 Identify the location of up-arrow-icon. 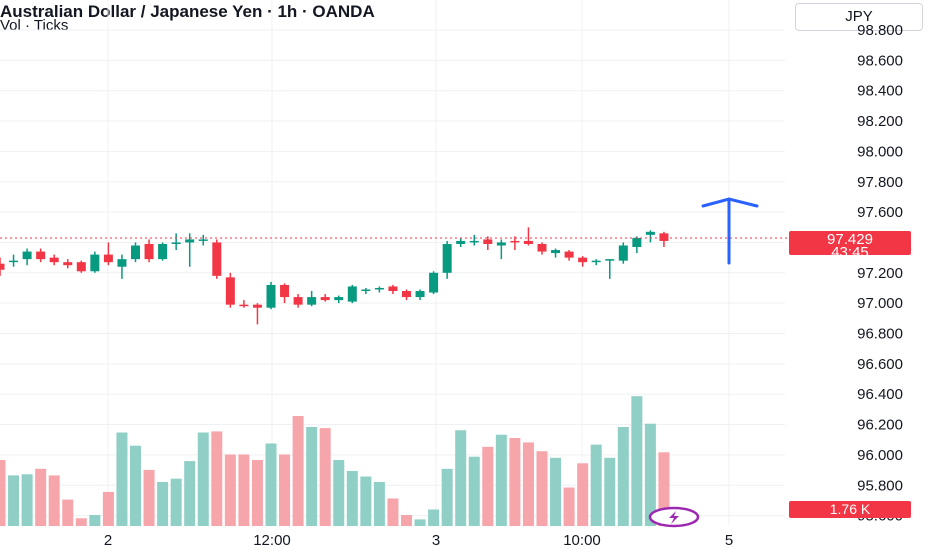
(730, 231).